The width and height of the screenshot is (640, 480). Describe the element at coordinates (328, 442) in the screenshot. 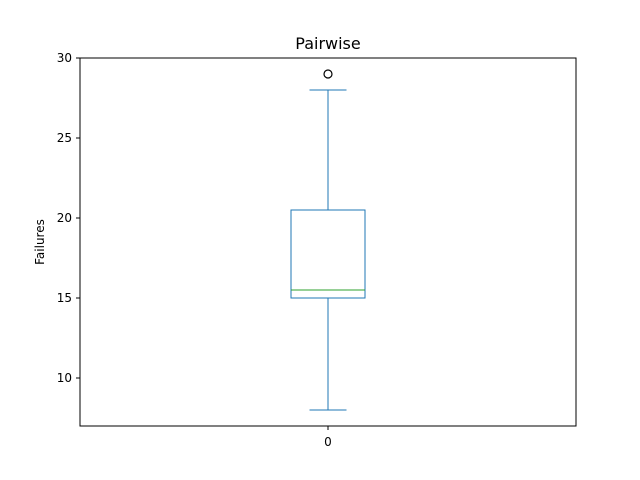

I see `x-tick-label: 0` at that location.